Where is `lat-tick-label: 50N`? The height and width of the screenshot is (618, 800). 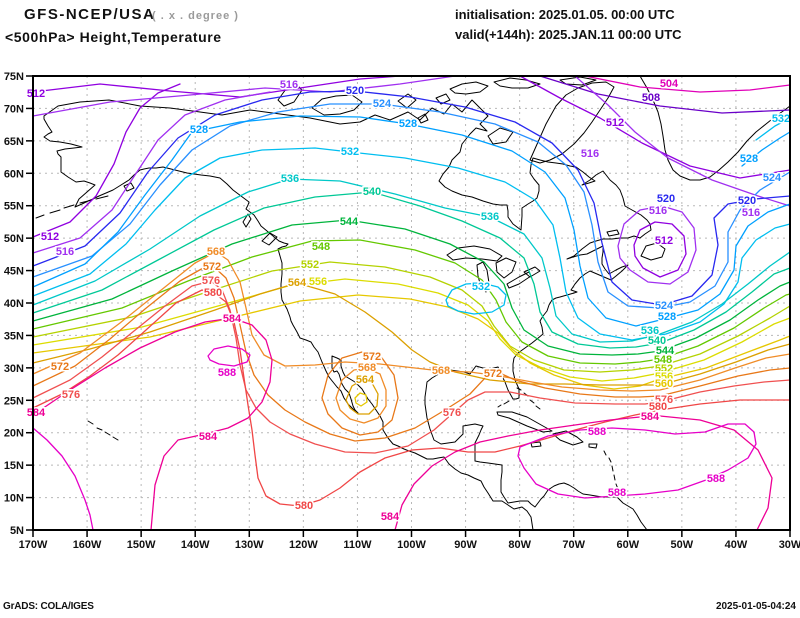
lat-tick-label: 50N is located at coordinates (14, 239).